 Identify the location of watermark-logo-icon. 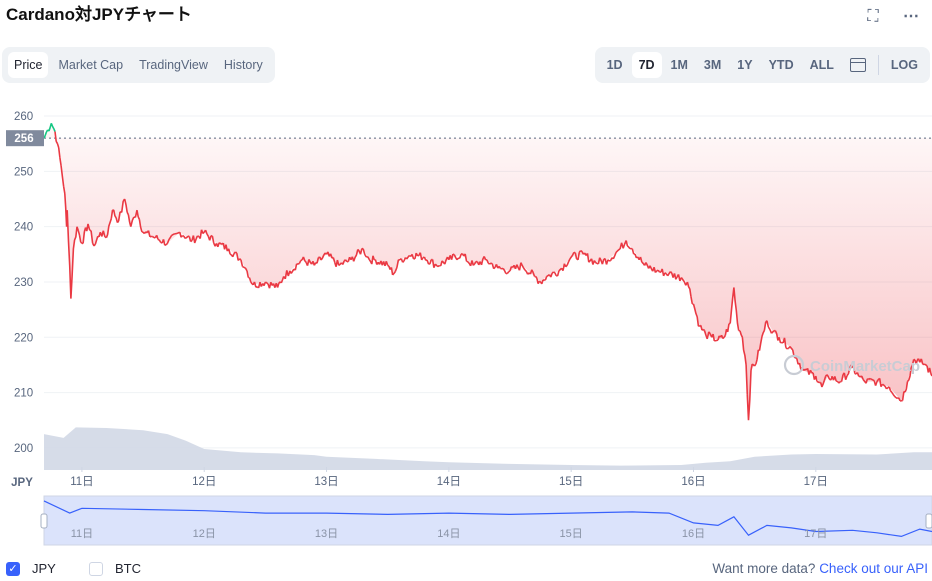
(794, 365).